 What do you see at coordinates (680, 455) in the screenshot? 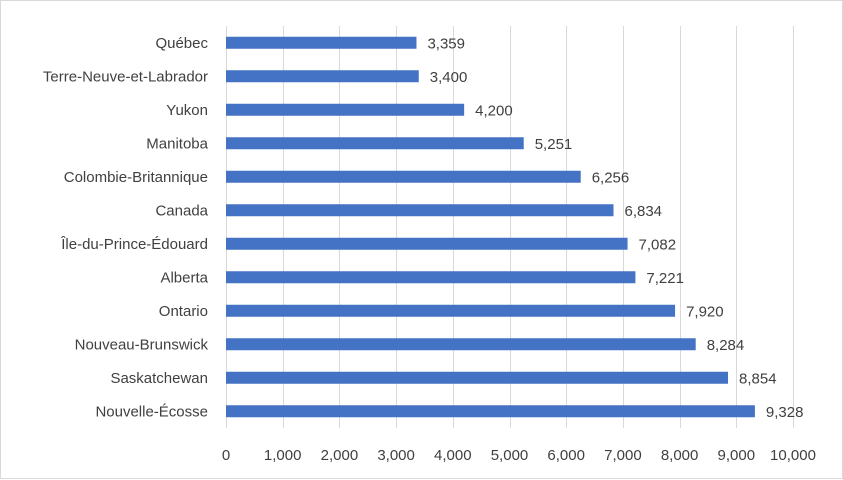
I see `x-tick-label: 8,000` at bounding box center [680, 455].